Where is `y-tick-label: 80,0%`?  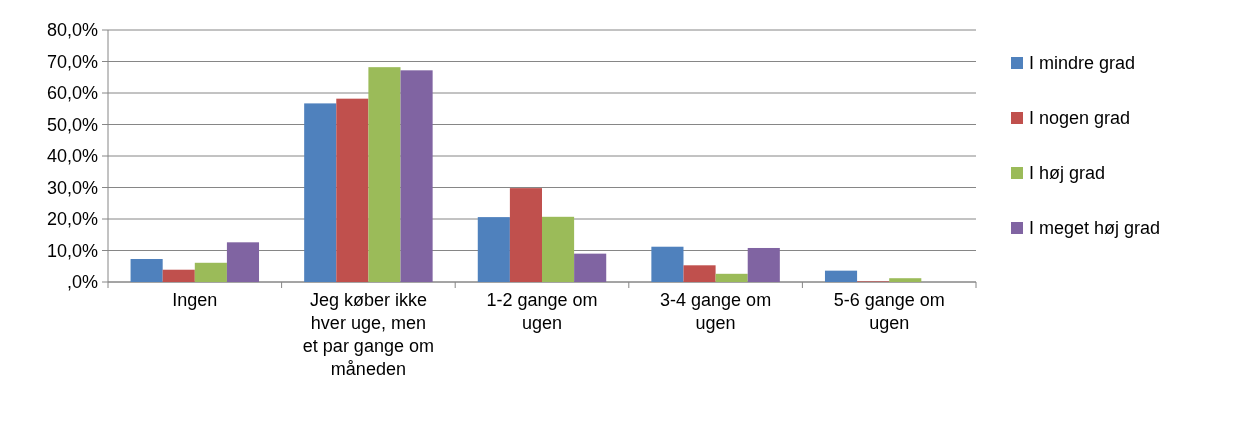
y-tick-label: 80,0% is located at coordinates (72, 30).